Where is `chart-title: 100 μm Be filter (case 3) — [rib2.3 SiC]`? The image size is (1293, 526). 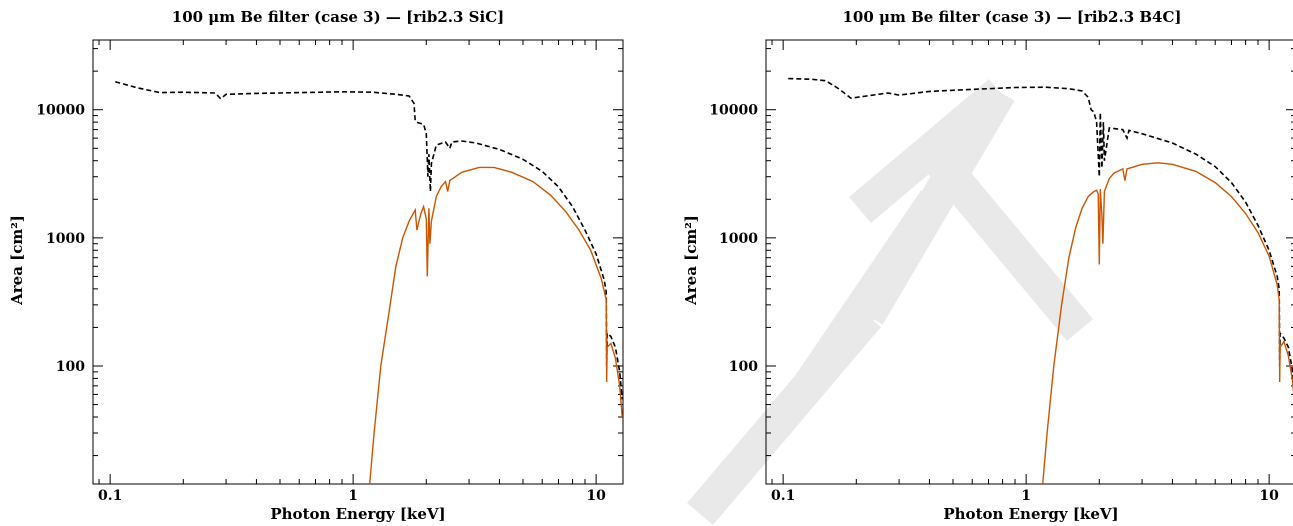 chart-title: 100 μm Be filter (case 3) — [rib2.3 SiC] is located at coordinates (338, 17).